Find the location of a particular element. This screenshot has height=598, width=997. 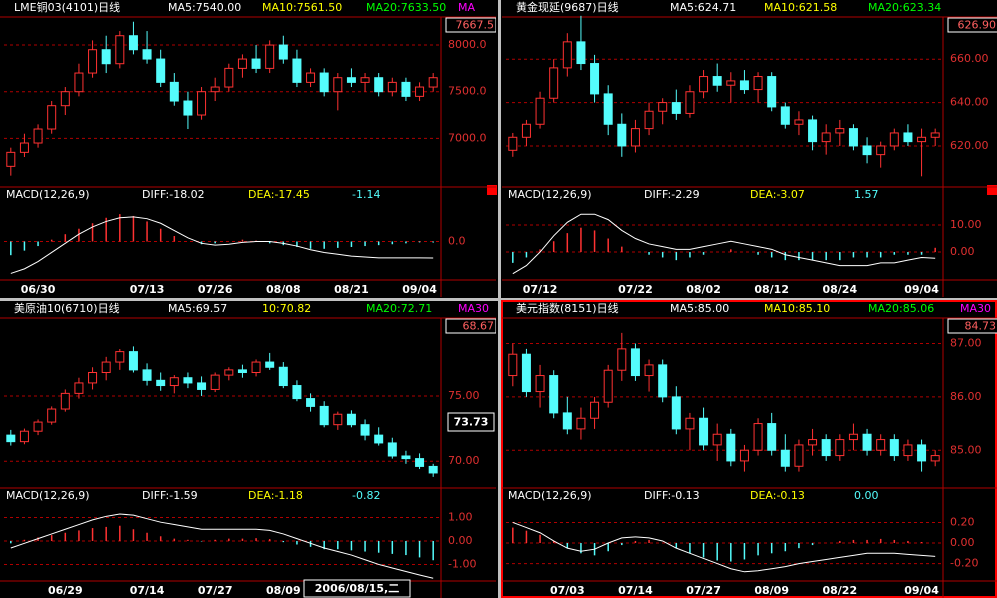

y-tick-label: 87.00 is located at coordinates (966, 343).